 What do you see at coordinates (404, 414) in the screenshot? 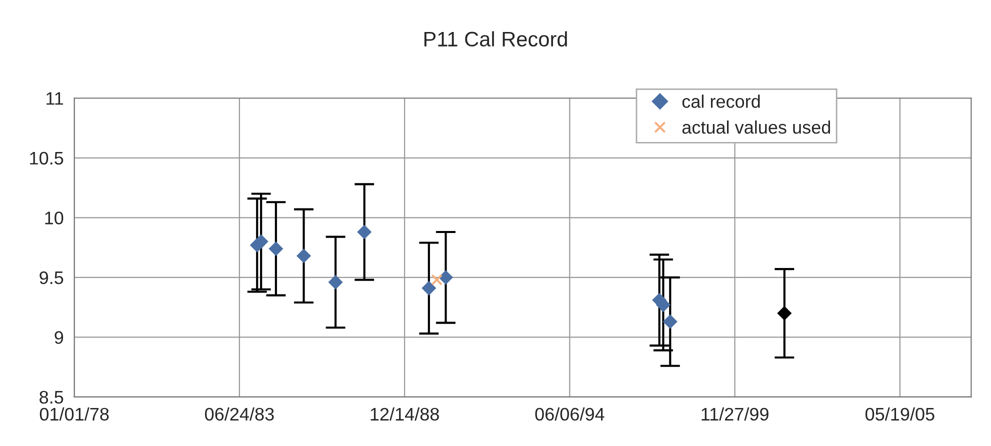
I see `x-tick-label: 12/14/88` at bounding box center [404, 414].